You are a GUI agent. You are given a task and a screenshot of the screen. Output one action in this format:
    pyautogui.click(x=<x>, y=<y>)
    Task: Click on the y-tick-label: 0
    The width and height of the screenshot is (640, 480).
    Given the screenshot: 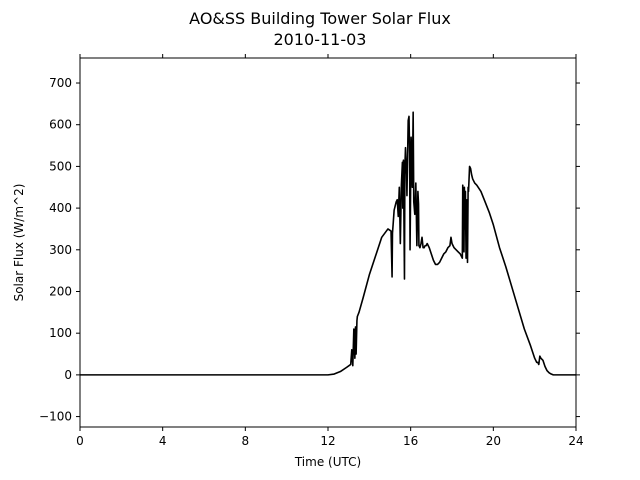 What is the action you would take?
    pyautogui.click(x=68, y=375)
    